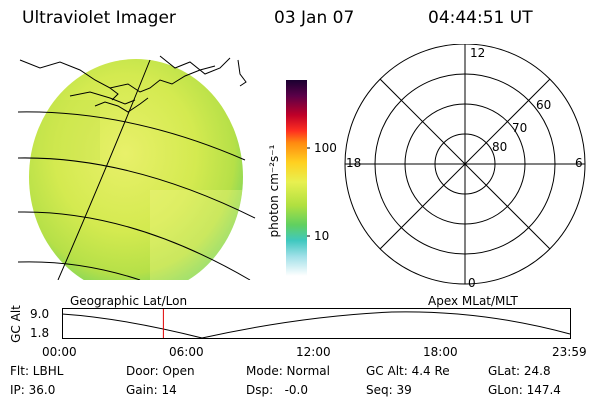 This screenshot has width=600, height=400. I want to click on lat-label-80: 80, so click(500, 147).